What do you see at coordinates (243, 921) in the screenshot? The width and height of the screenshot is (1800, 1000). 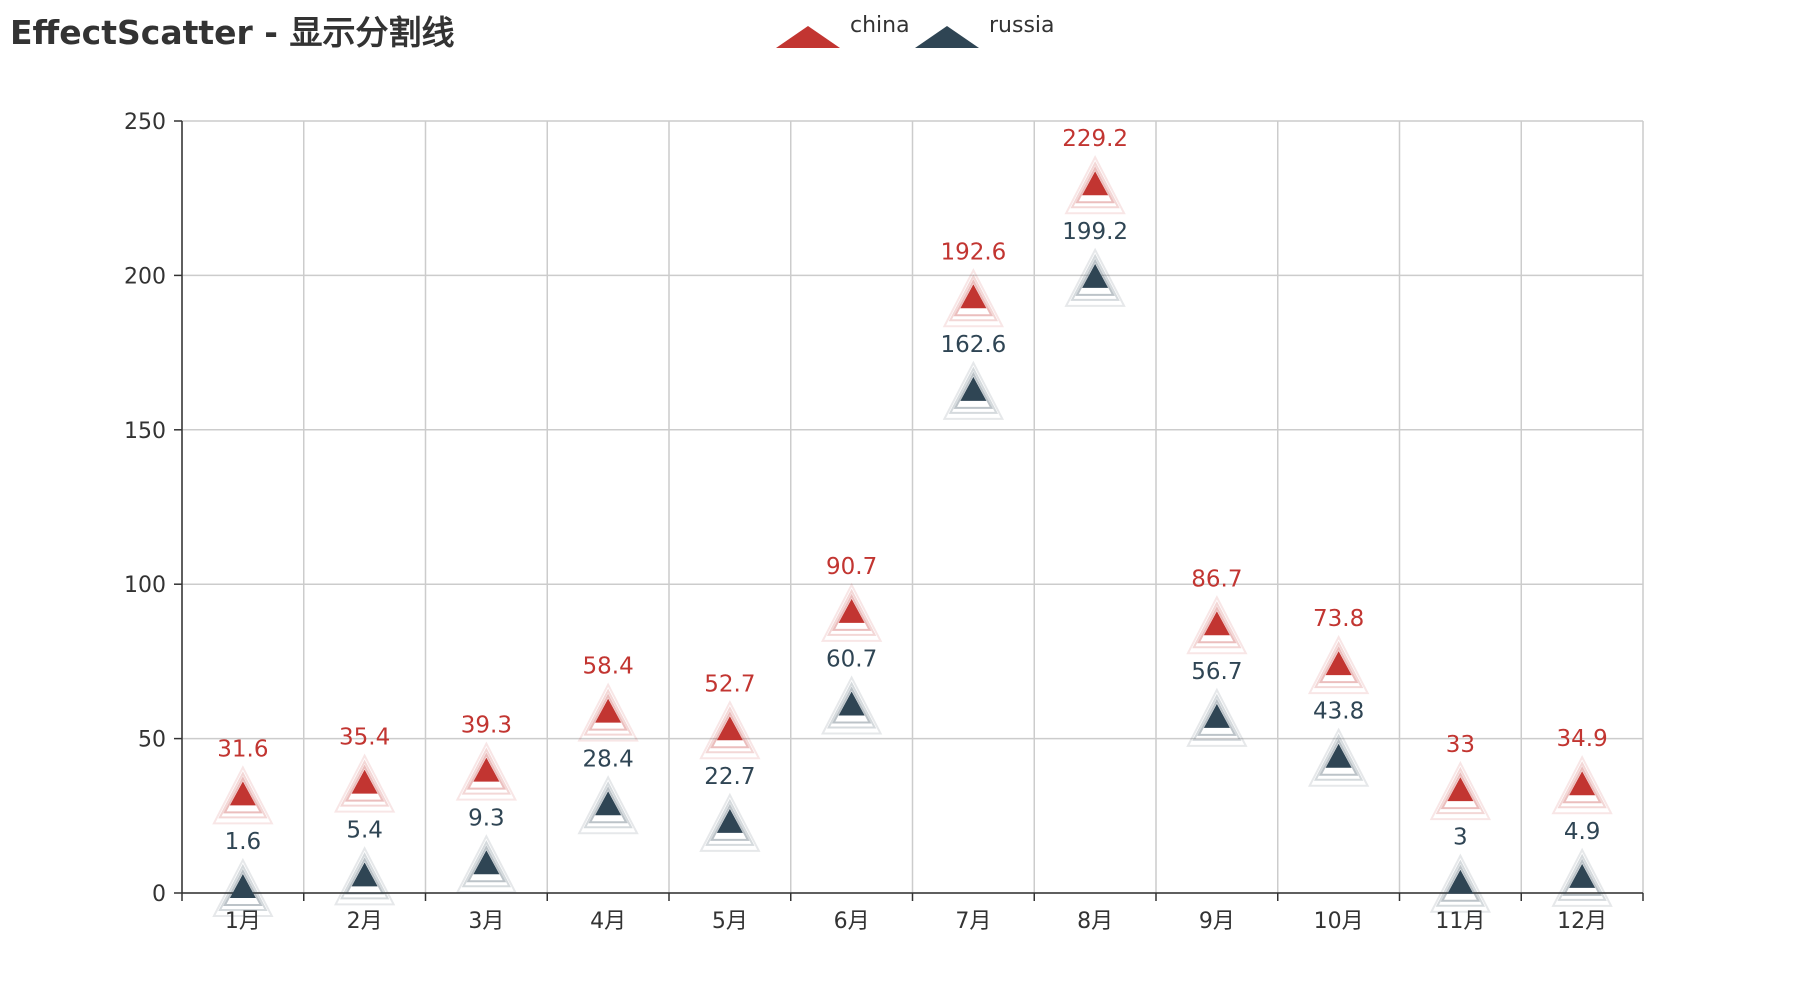 I see `x-tick-label: 1月` at bounding box center [243, 921].